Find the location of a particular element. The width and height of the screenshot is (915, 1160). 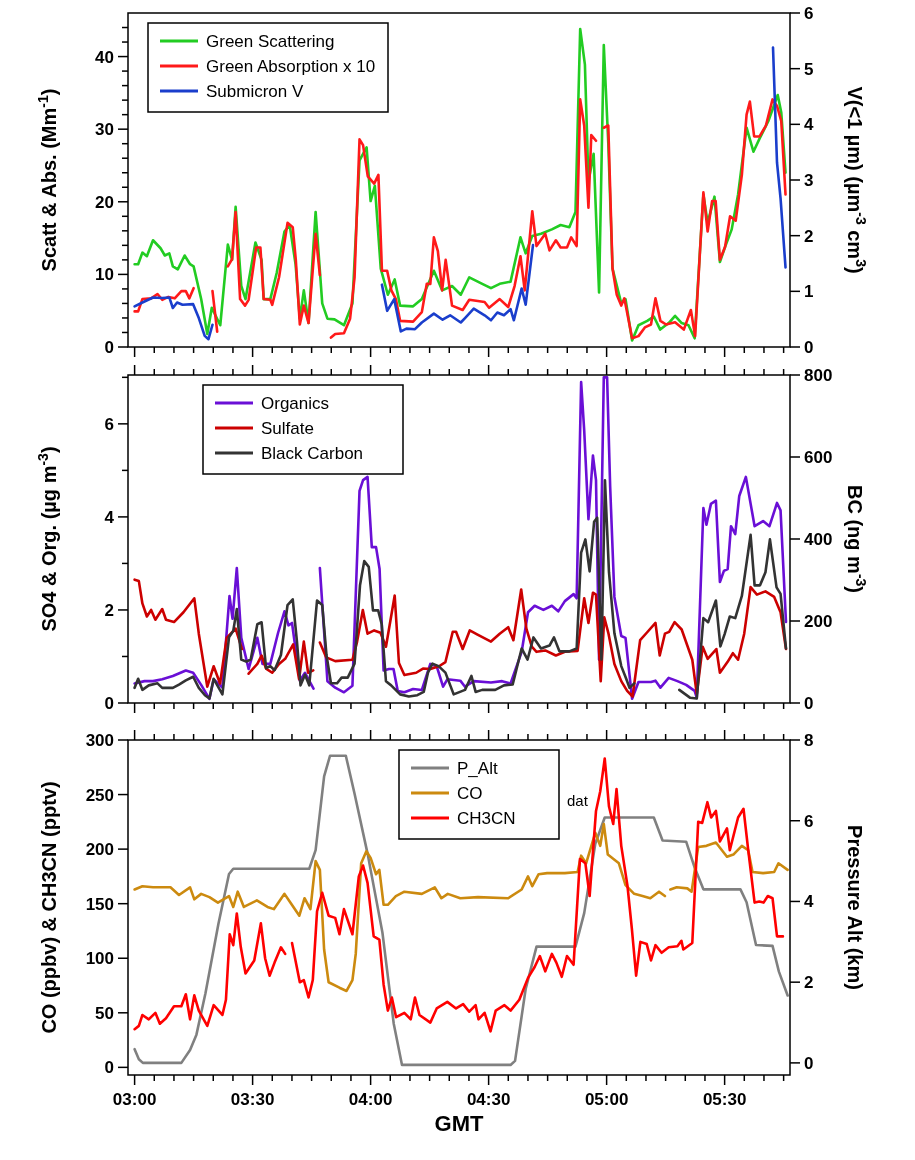

y-tick-label: 50 is located at coordinates (104, 1013).